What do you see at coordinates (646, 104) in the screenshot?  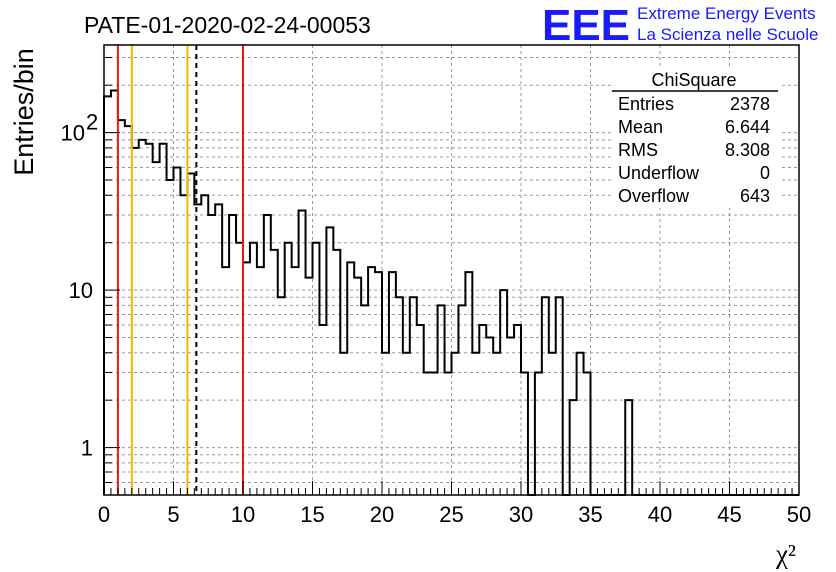 I see `stats-label: Entries` at bounding box center [646, 104].